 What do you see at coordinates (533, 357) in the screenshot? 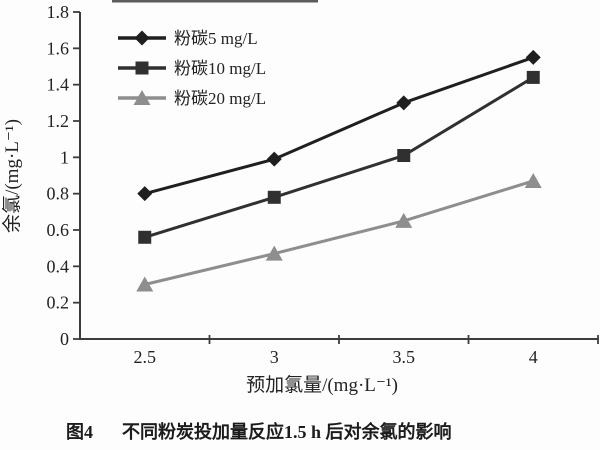
I see `x-category-label: 4` at bounding box center [533, 357].